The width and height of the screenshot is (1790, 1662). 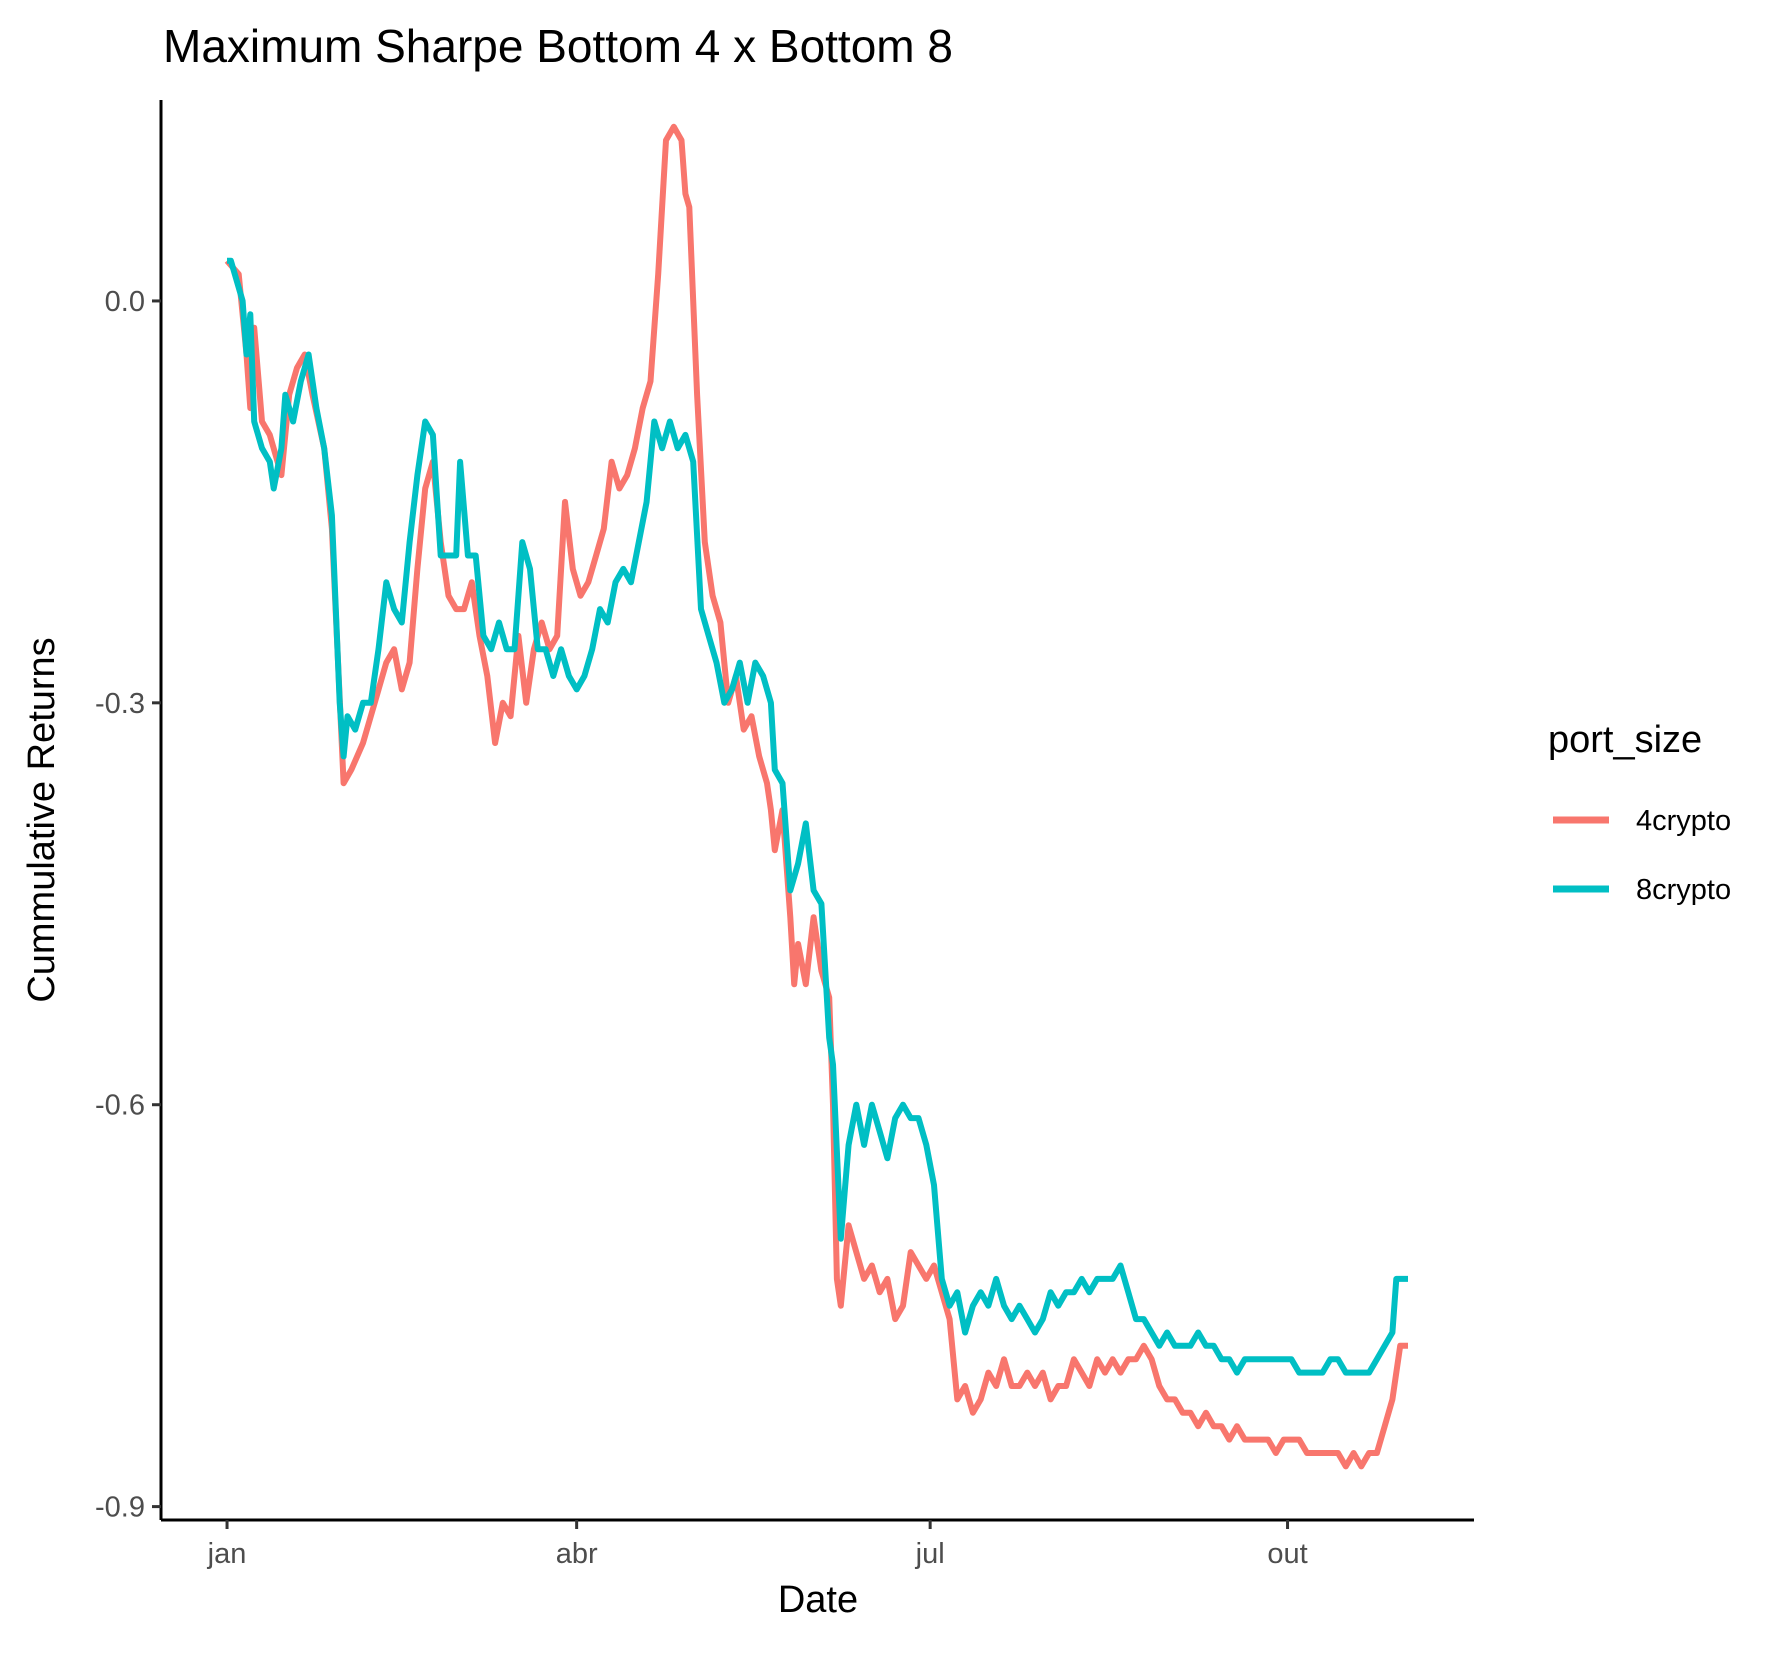 What do you see at coordinates (558, 46) in the screenshot?
I see `chart-title: Maximum Sharpe Bottom 4 x Bottom 8` at bounding box center [558, 46].